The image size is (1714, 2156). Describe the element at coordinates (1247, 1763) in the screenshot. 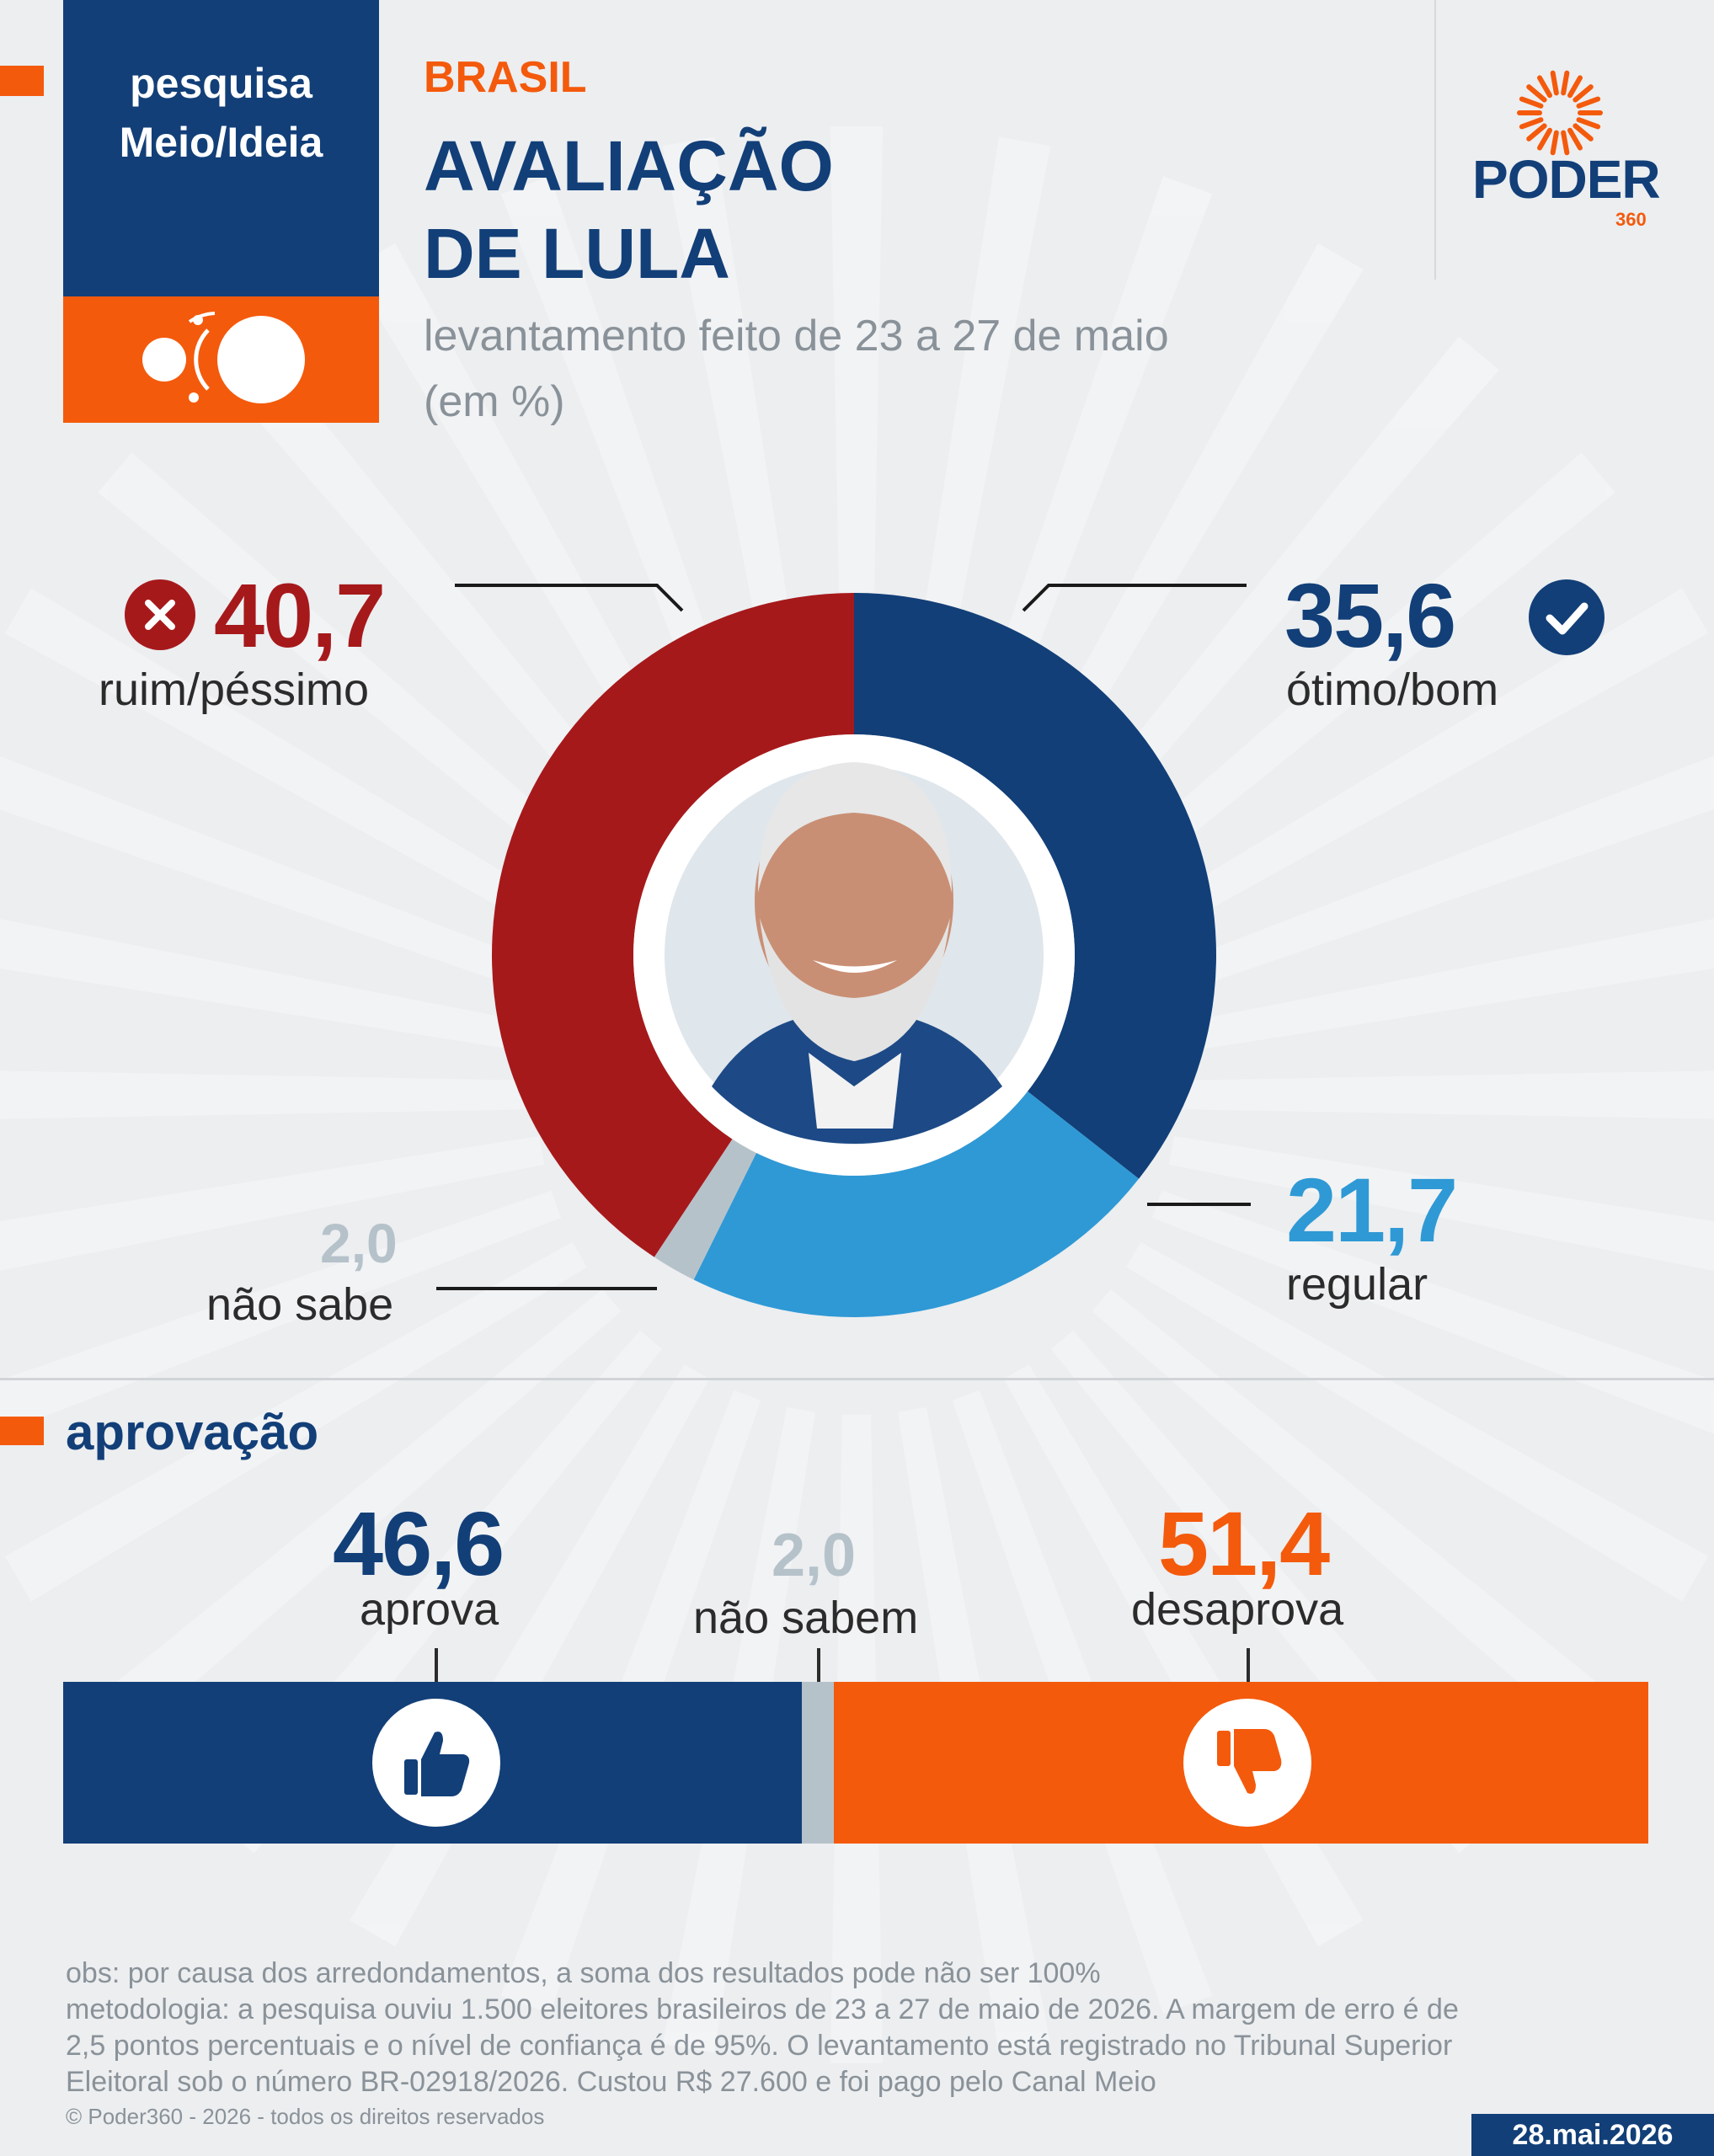

I see `thumbs-down-icon` at that location.